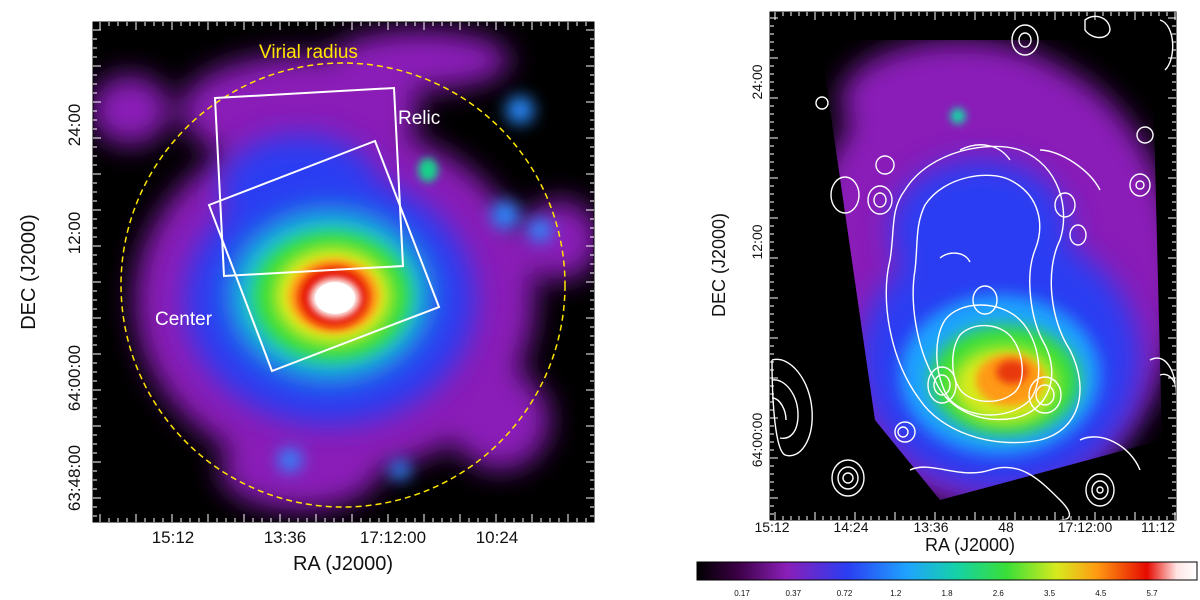 Image resolution: width=1200 pixels, height=600 pixels. I want to click on colorbar-tick-label: 0.17, so click(742, 593).